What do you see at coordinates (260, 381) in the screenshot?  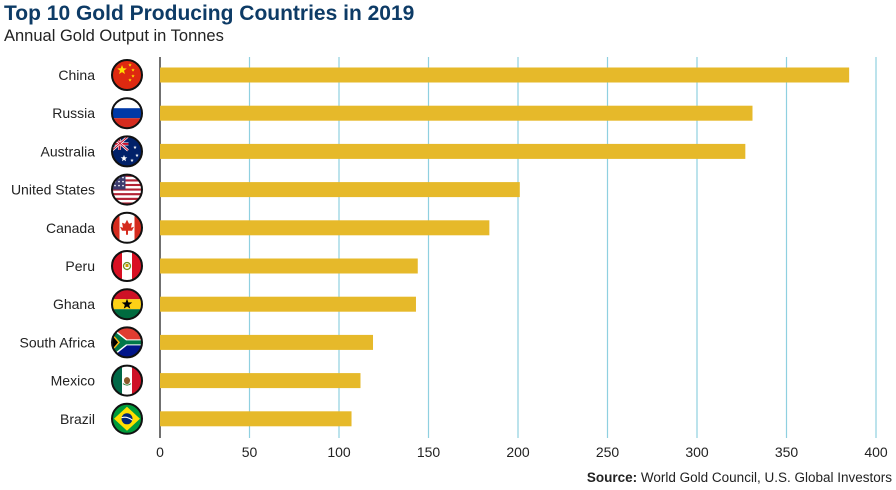 I see `bar-mexico` at bounding box center [260, 381].